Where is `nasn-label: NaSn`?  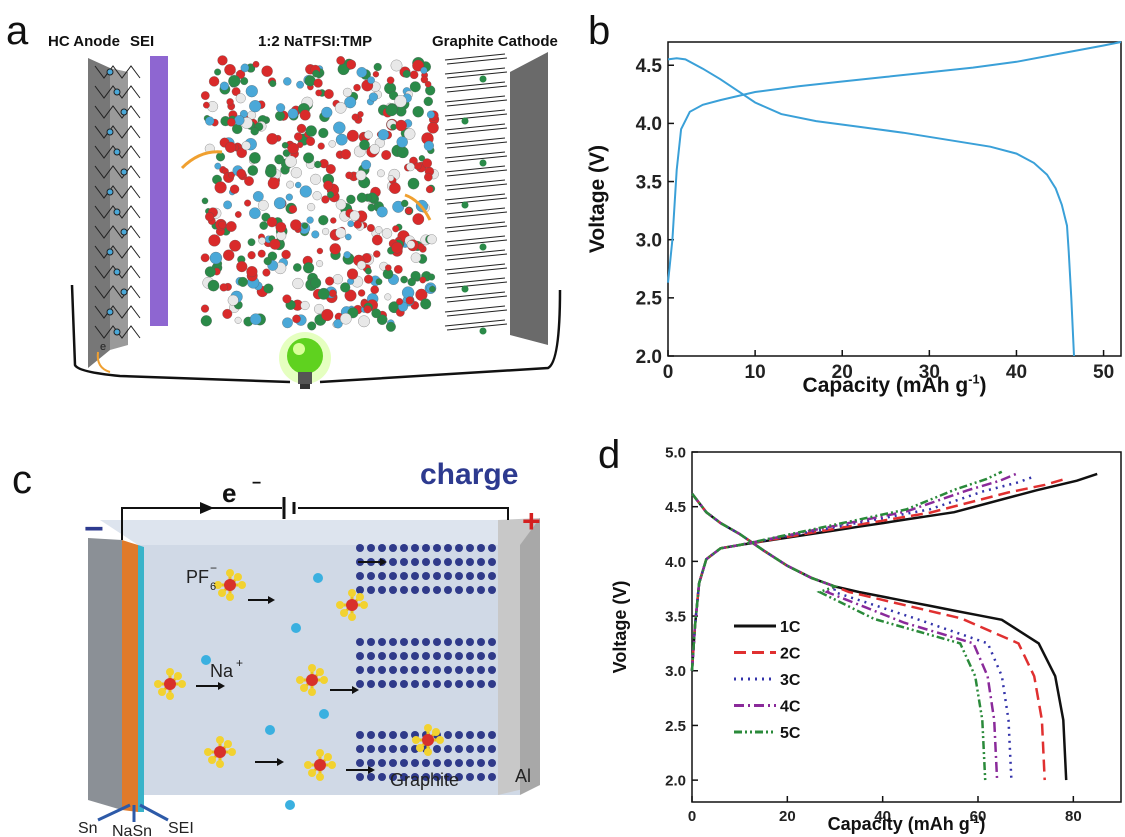
nasn-label: NaSn is located at coordinates (132, 830).